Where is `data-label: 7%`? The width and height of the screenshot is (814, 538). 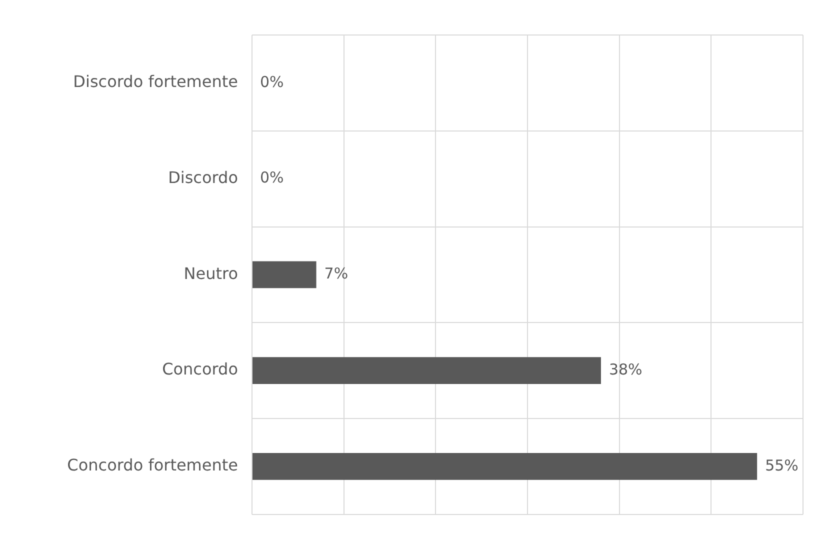
data-label: 7% is located at coordinates (336, 273).